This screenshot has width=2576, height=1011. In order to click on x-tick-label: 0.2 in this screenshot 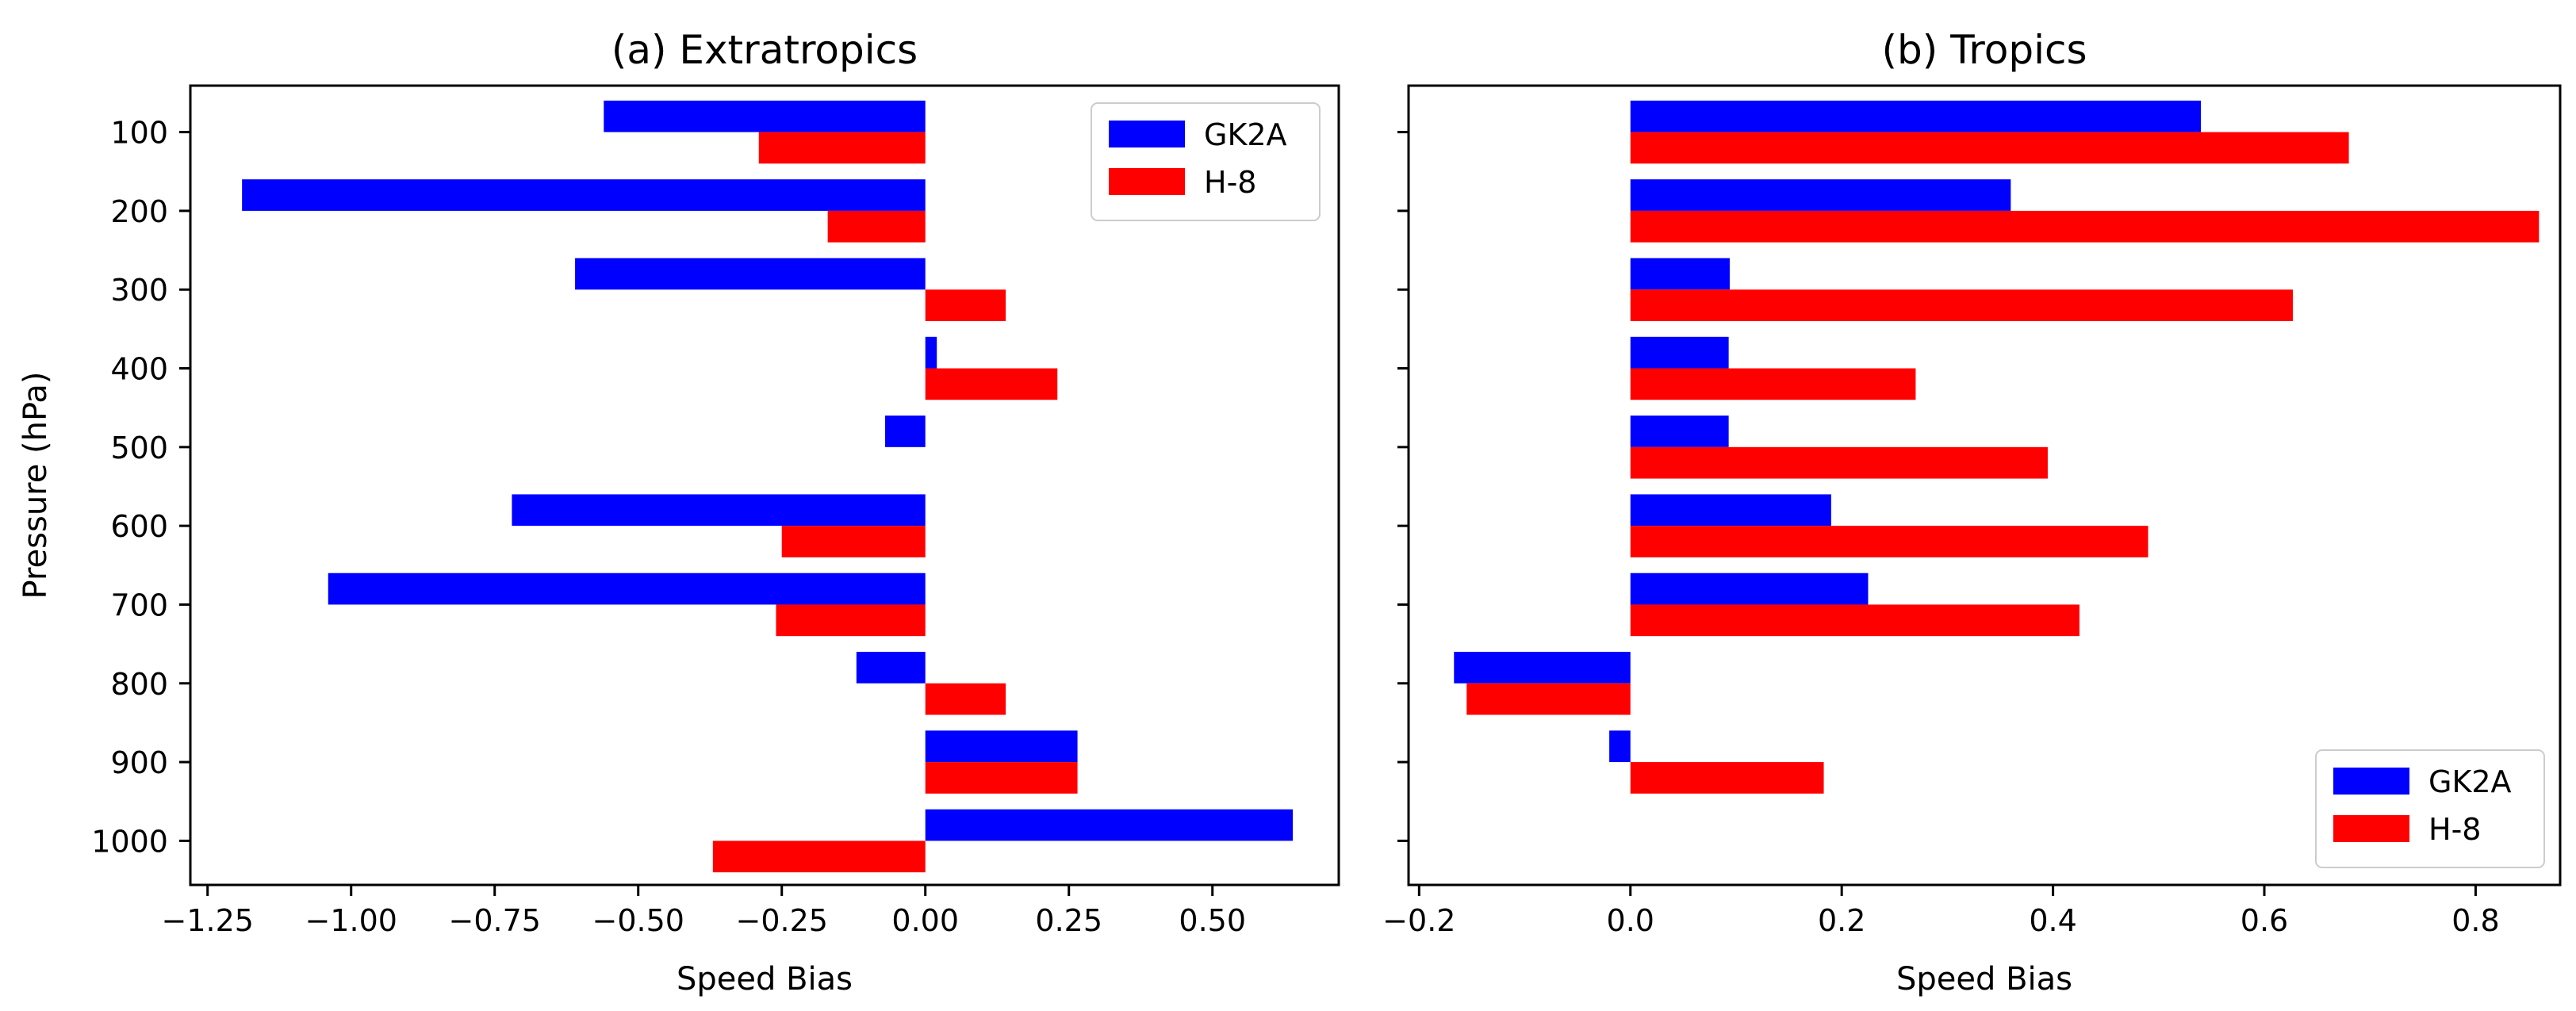, I will do `click(1841, 920)`.